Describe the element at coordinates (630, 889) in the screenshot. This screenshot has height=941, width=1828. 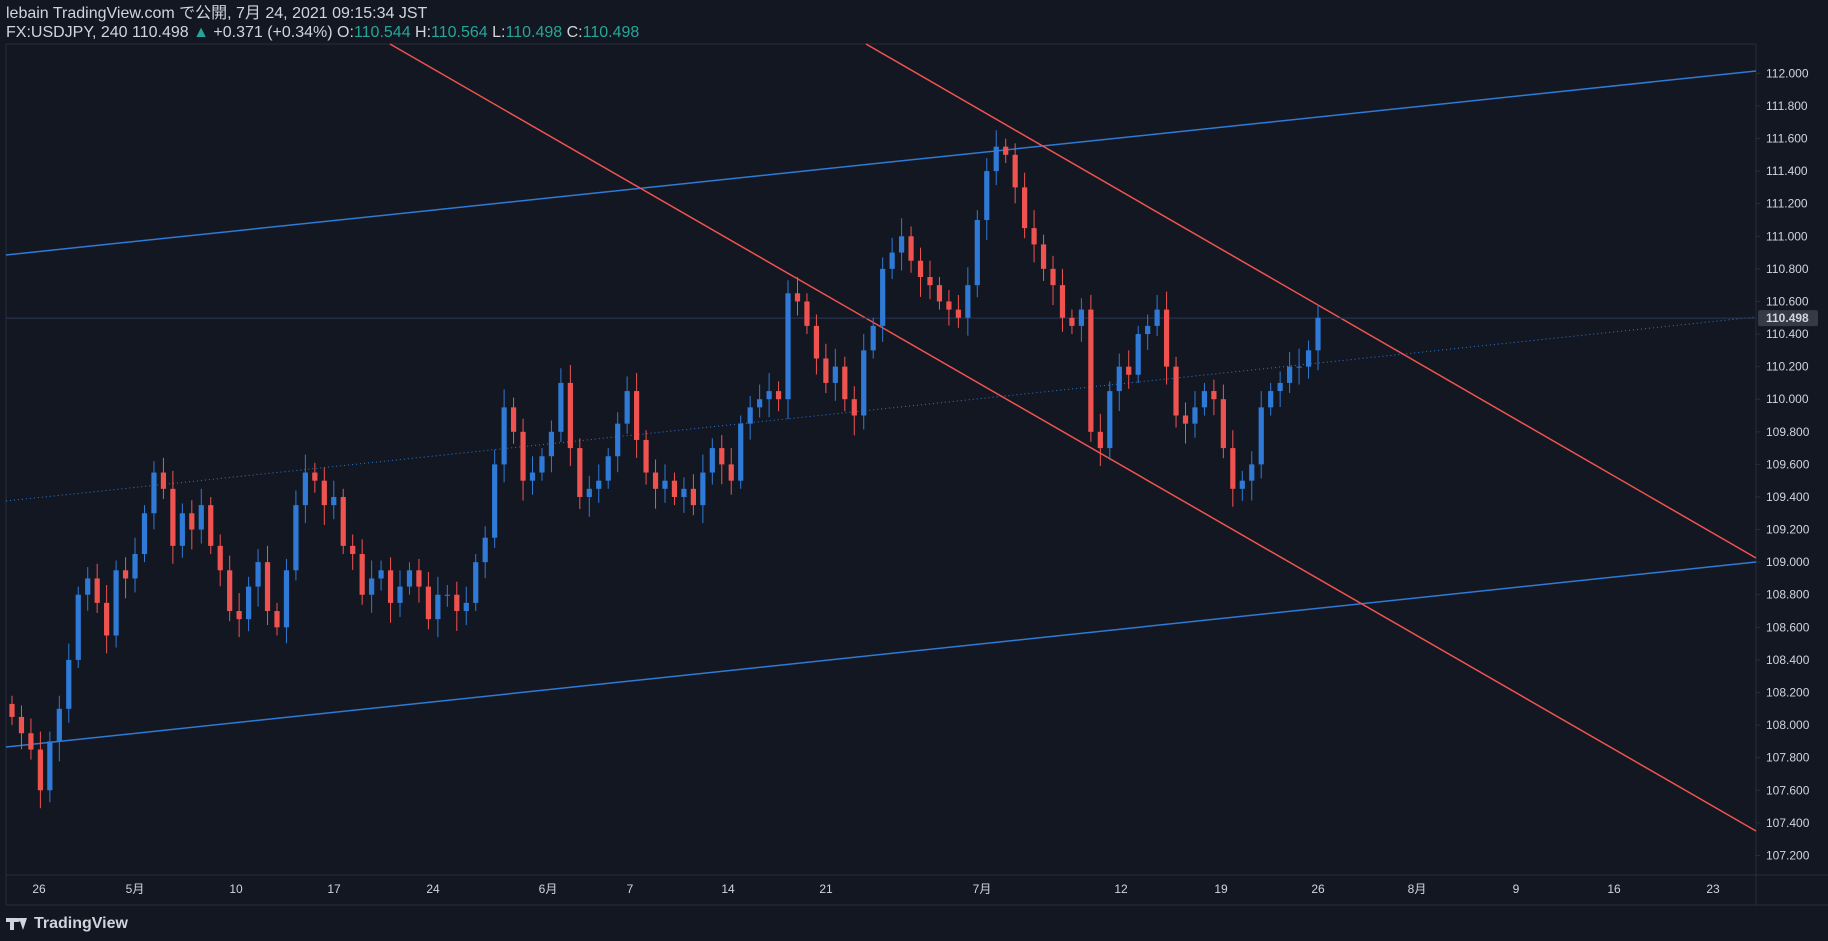
I see `x-tick-label: 7` at that location.